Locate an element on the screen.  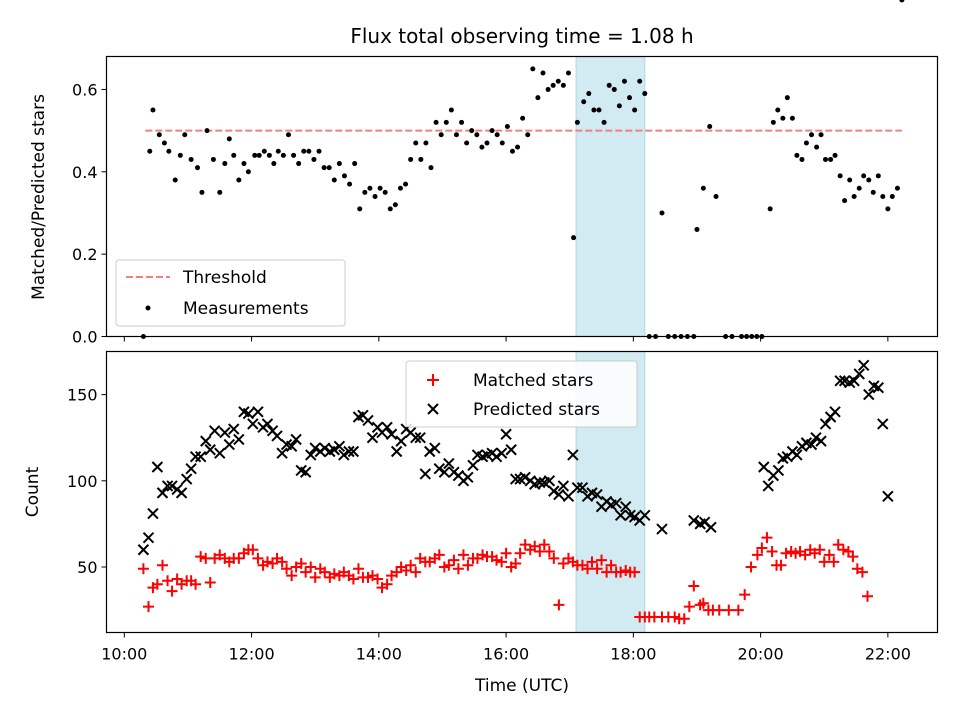
x-axis-label: Time (UTC) is located at coordinates (521, 686).